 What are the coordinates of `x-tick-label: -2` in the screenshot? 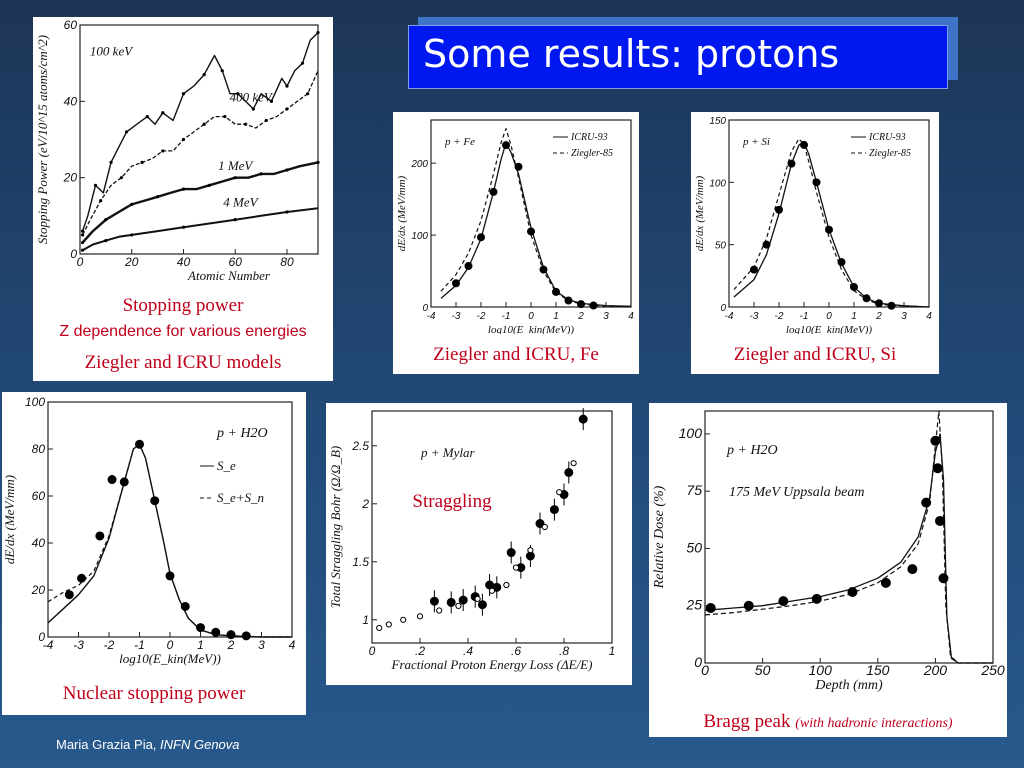 It's located at (779, 316).